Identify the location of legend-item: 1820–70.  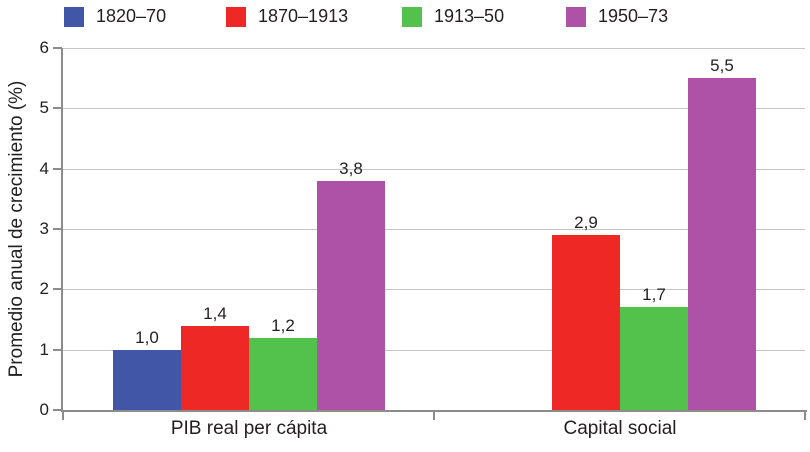
(115, 16).